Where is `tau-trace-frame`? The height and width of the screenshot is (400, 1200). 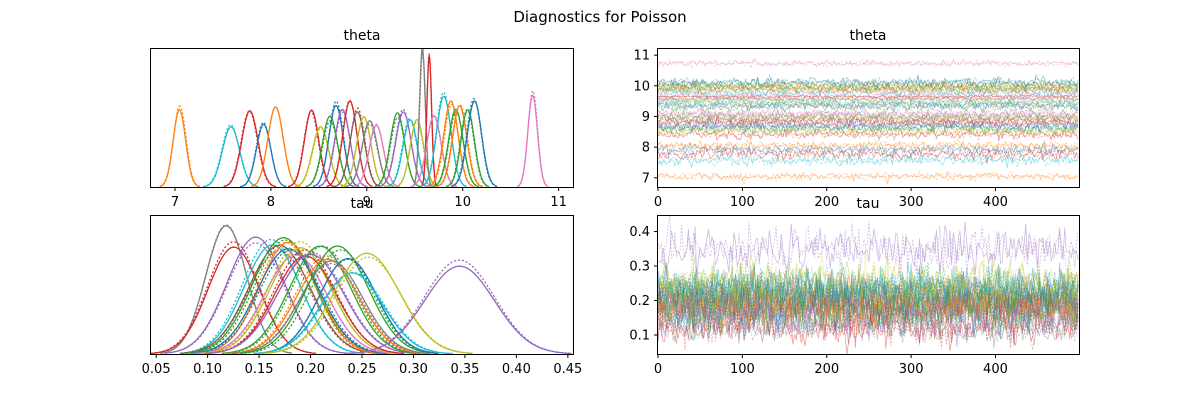
tau-trace-frame is located at coordinates (868, 285).